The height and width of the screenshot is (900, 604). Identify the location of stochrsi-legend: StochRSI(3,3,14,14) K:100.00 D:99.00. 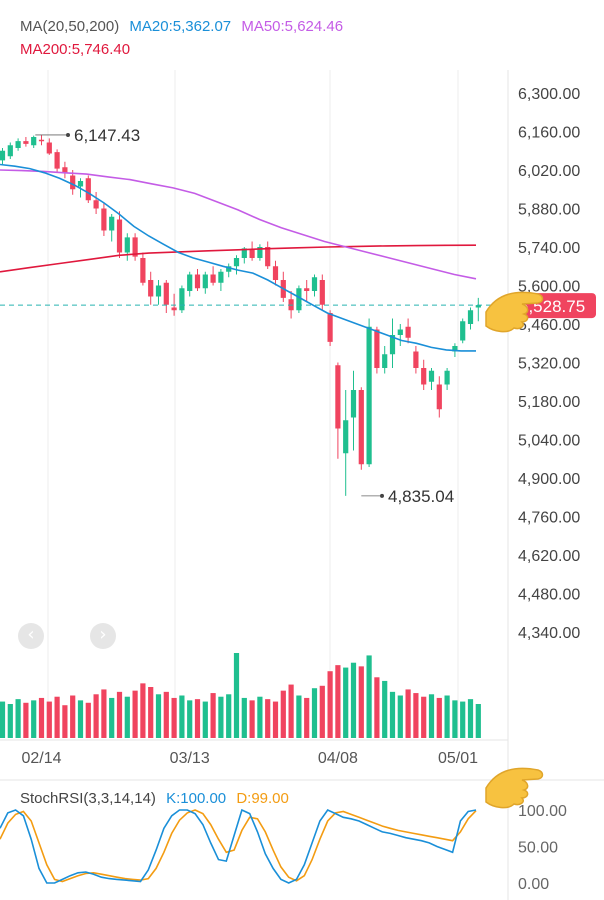
(154, 798).